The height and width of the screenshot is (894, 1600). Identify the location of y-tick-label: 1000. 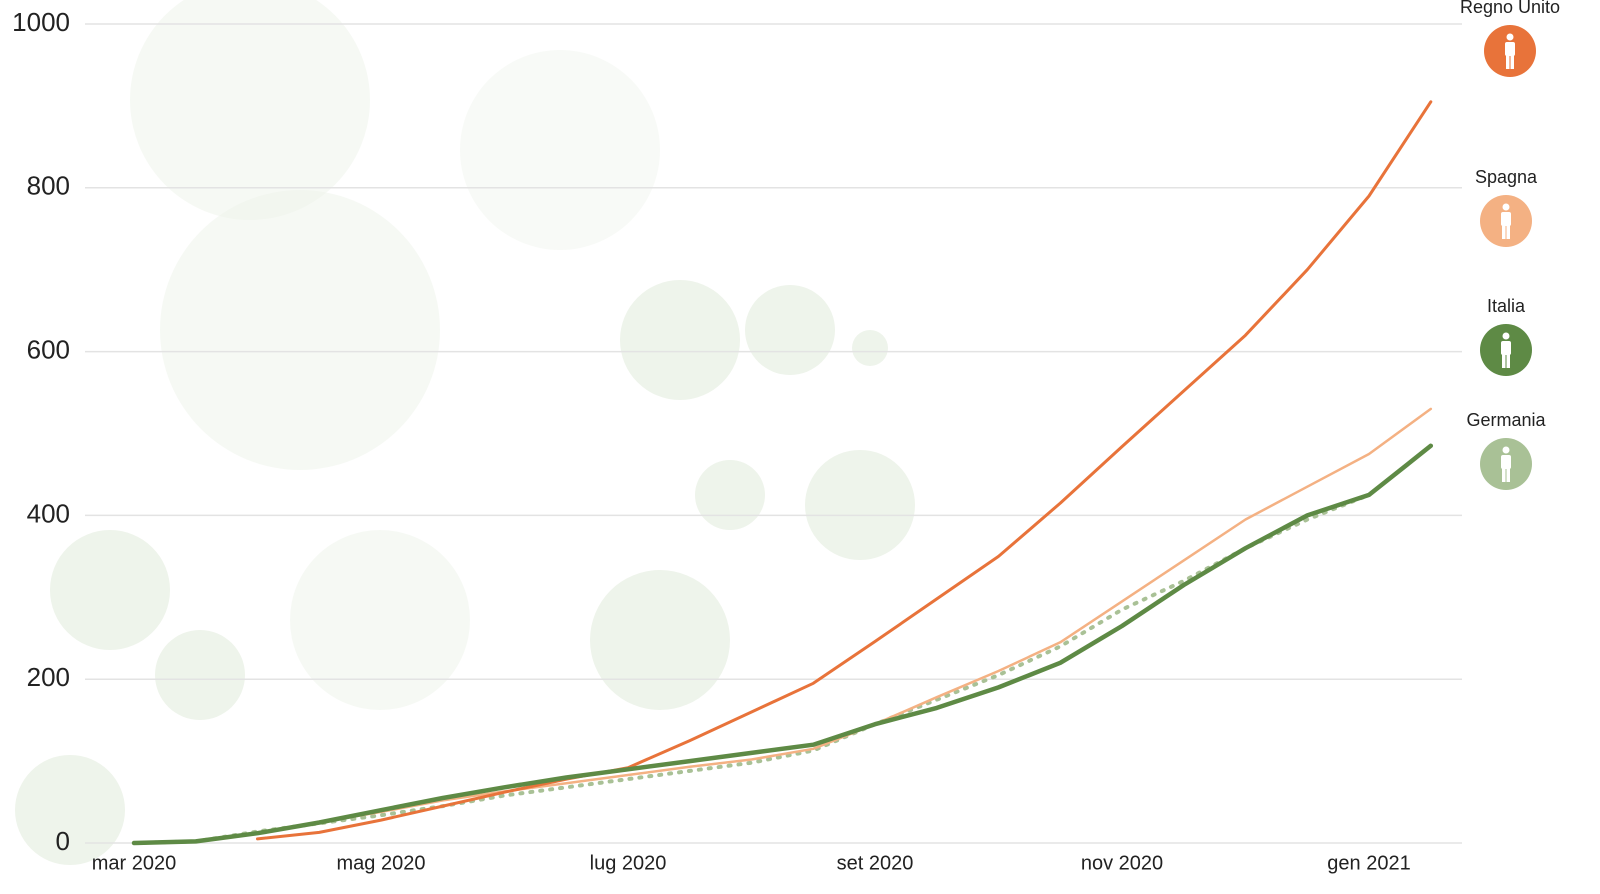
(41, 22).